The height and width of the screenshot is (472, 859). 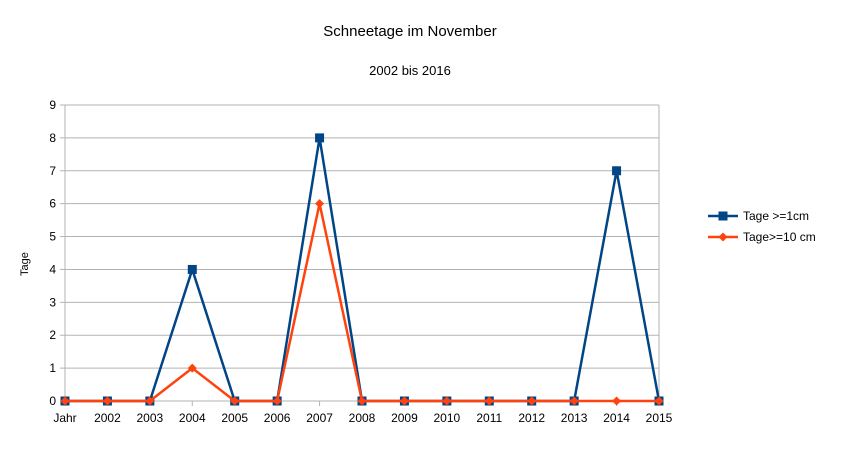 I want to click on y-tick-label: 6, so click(x=52, y=204).